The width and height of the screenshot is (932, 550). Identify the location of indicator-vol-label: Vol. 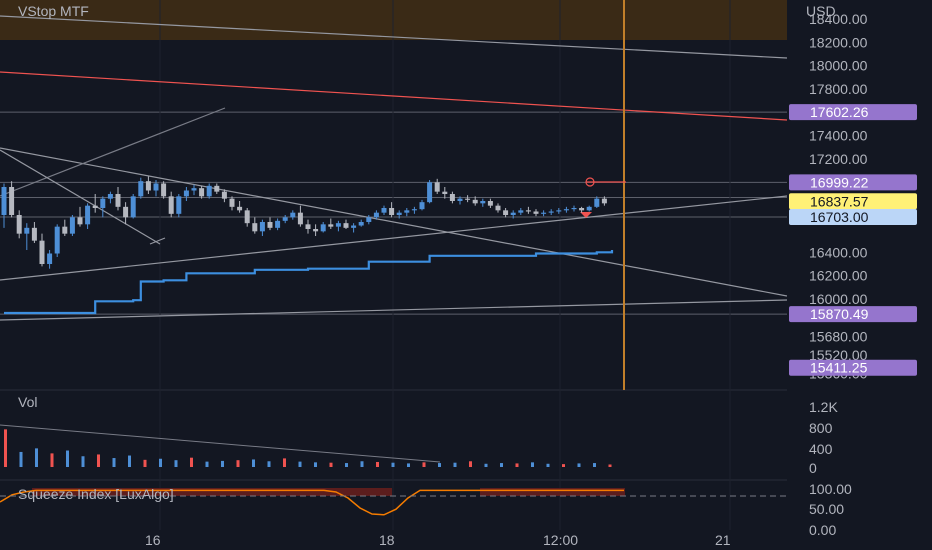
(27, 402).